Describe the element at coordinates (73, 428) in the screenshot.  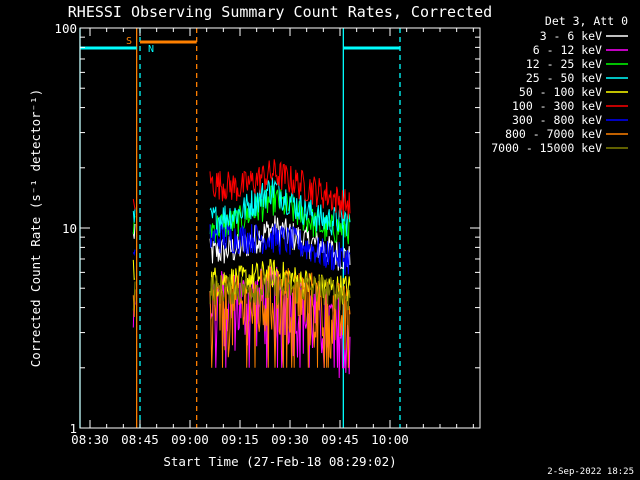
I see `y-tick-label: 1` at that location.